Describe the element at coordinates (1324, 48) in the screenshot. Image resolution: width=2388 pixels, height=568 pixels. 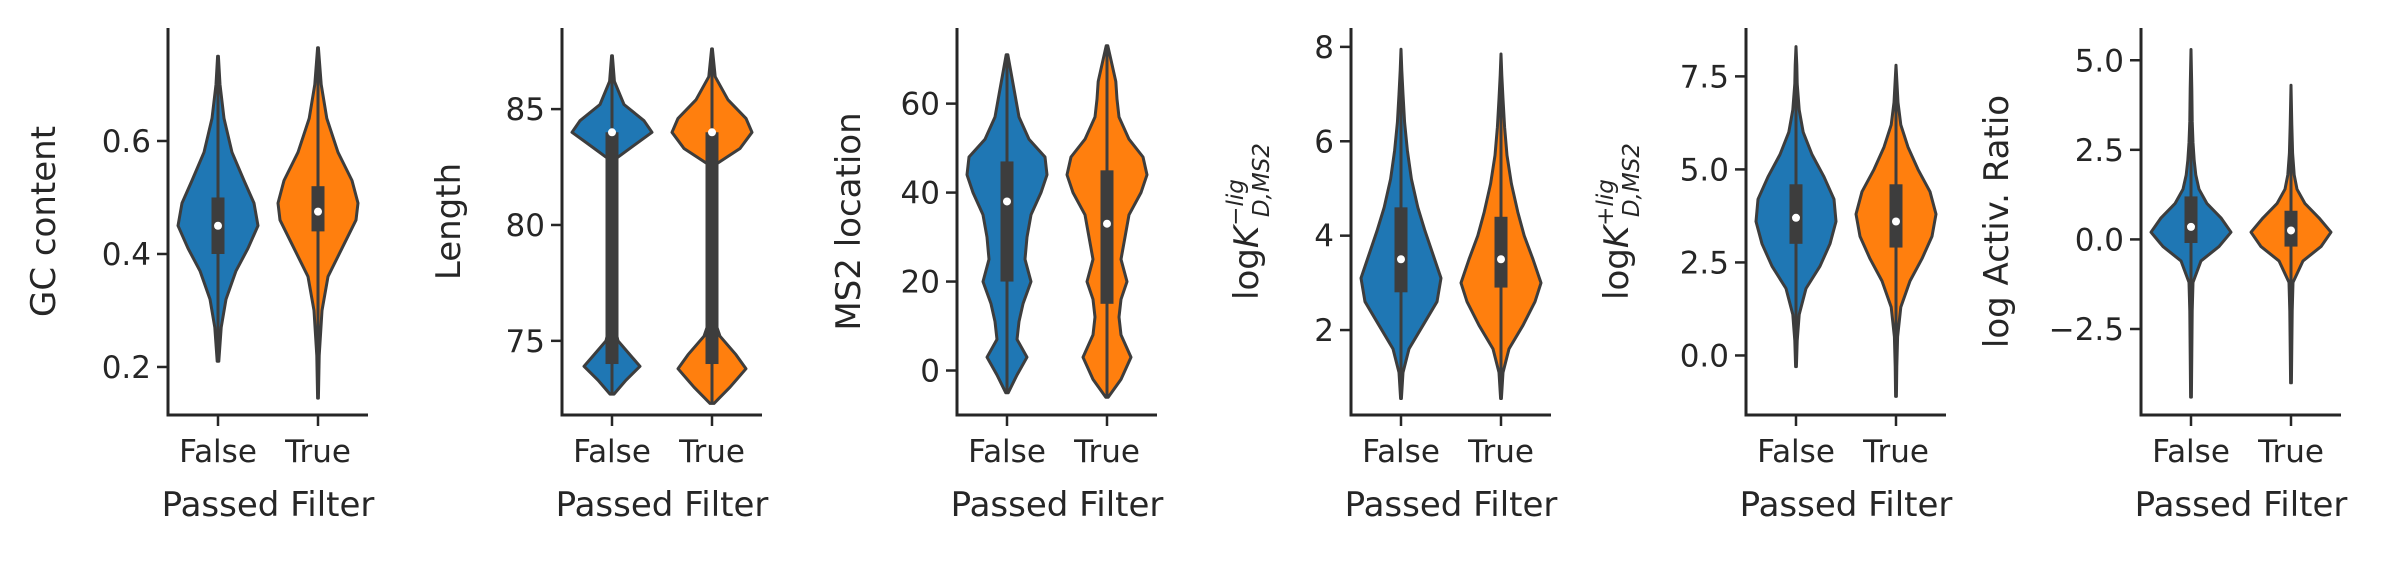
I see `y-tick-label: 8` at that location.